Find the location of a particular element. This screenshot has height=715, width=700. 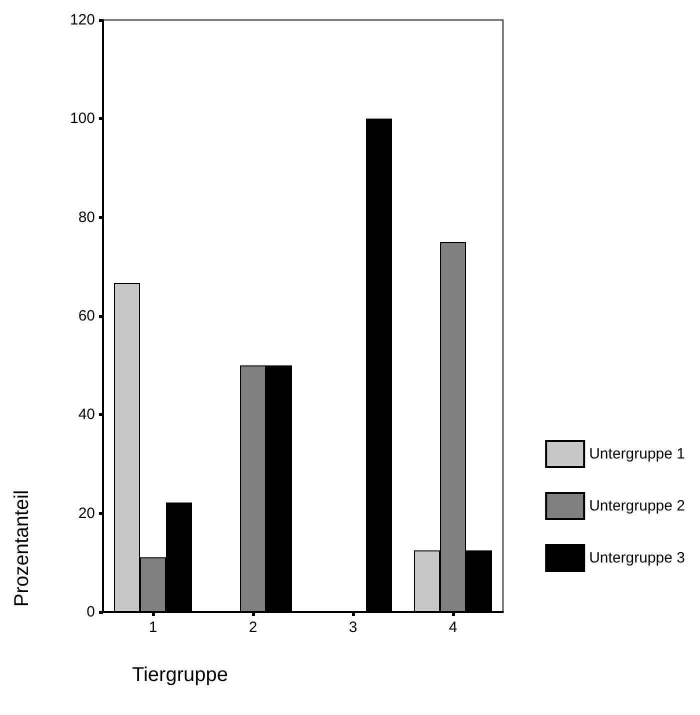

x-tick-label: 3 is located at coordinates (353, 627).